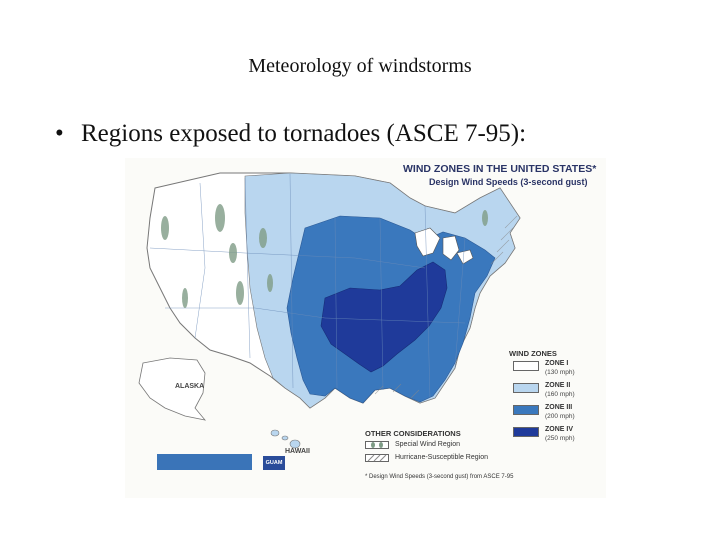  What do you see at coordinates (508, 182) in the screenshot?
I see `map-subheading: Design Wind Speeds (3-second gust)` at bounding box center [508, 182].